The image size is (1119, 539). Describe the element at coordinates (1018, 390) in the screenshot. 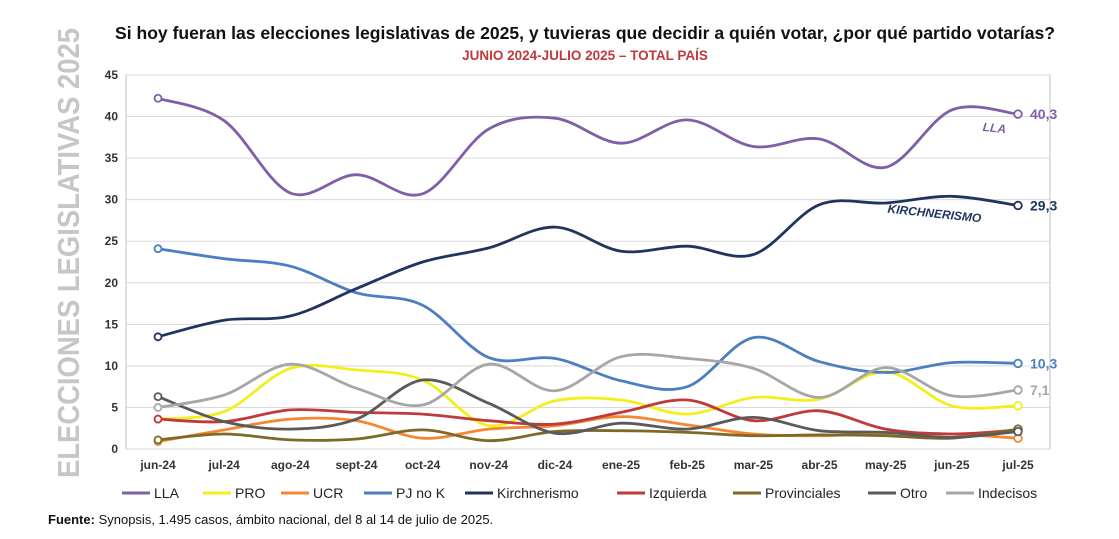

I see `point-end-indecisos` at that location.